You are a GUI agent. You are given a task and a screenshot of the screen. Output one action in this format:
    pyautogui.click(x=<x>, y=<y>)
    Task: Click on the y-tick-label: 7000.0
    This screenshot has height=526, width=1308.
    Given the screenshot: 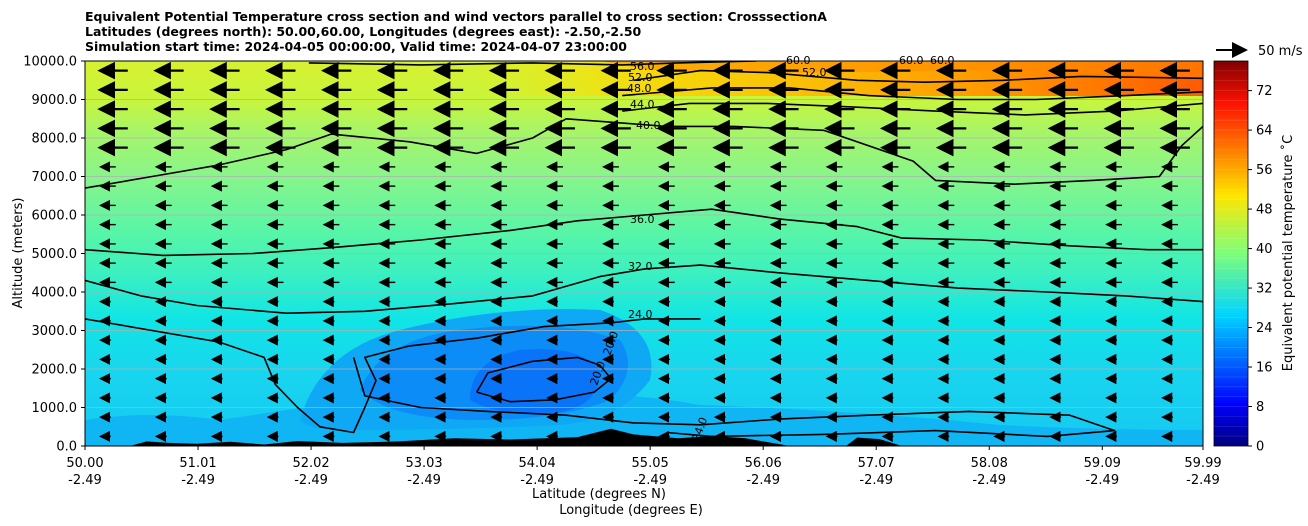 What is the action you would take?
    pyautogui.click(x=55, y=177)
    